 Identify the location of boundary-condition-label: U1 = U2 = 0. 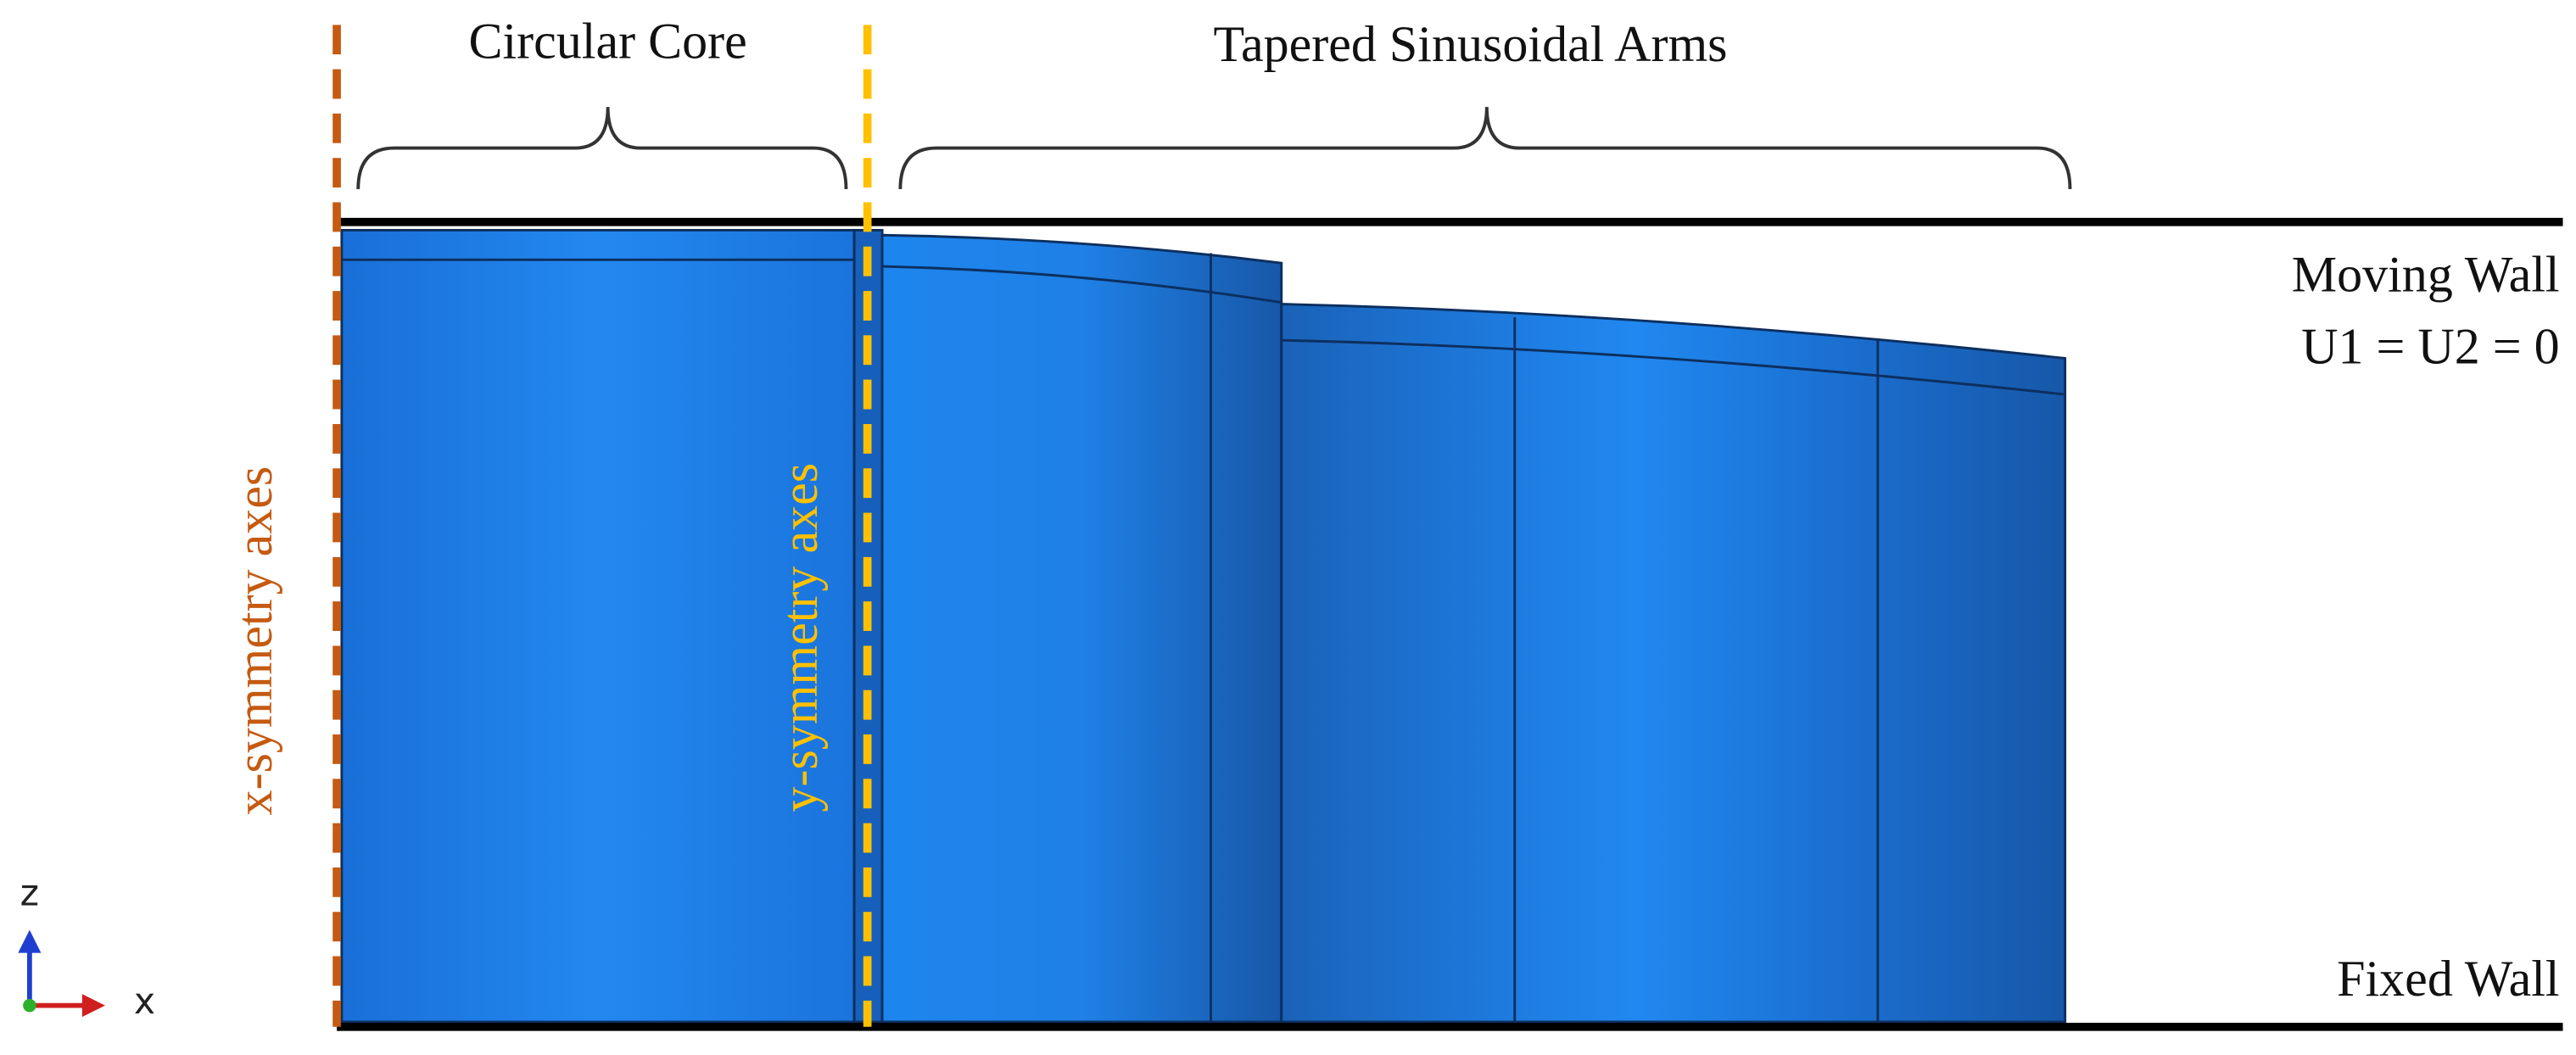
(2430, 346).